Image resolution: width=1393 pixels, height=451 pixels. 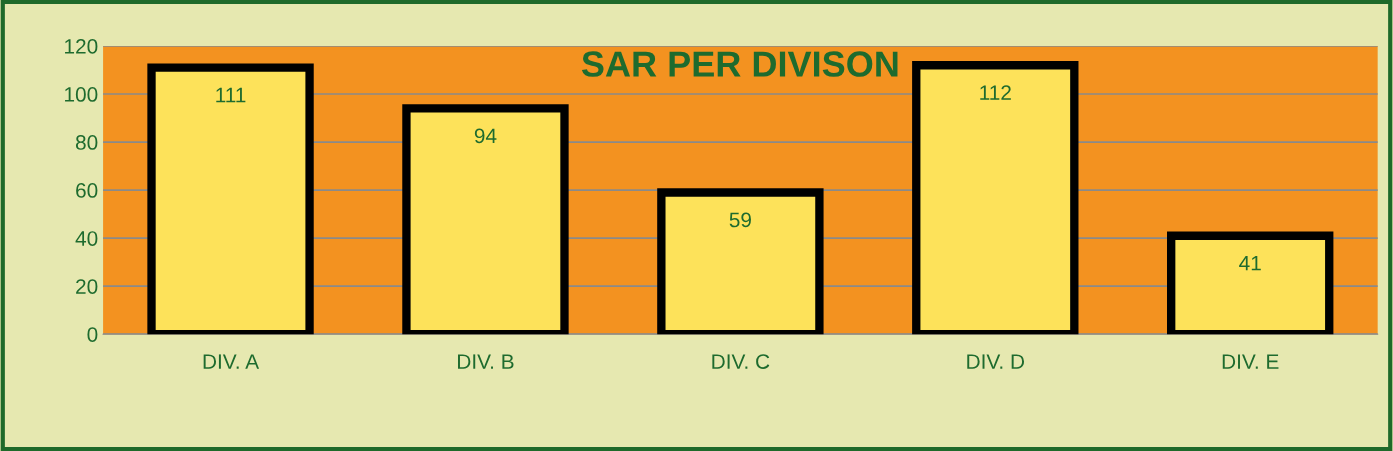 I want to click on y-tick-label: 80, so click(x=86, y=142).